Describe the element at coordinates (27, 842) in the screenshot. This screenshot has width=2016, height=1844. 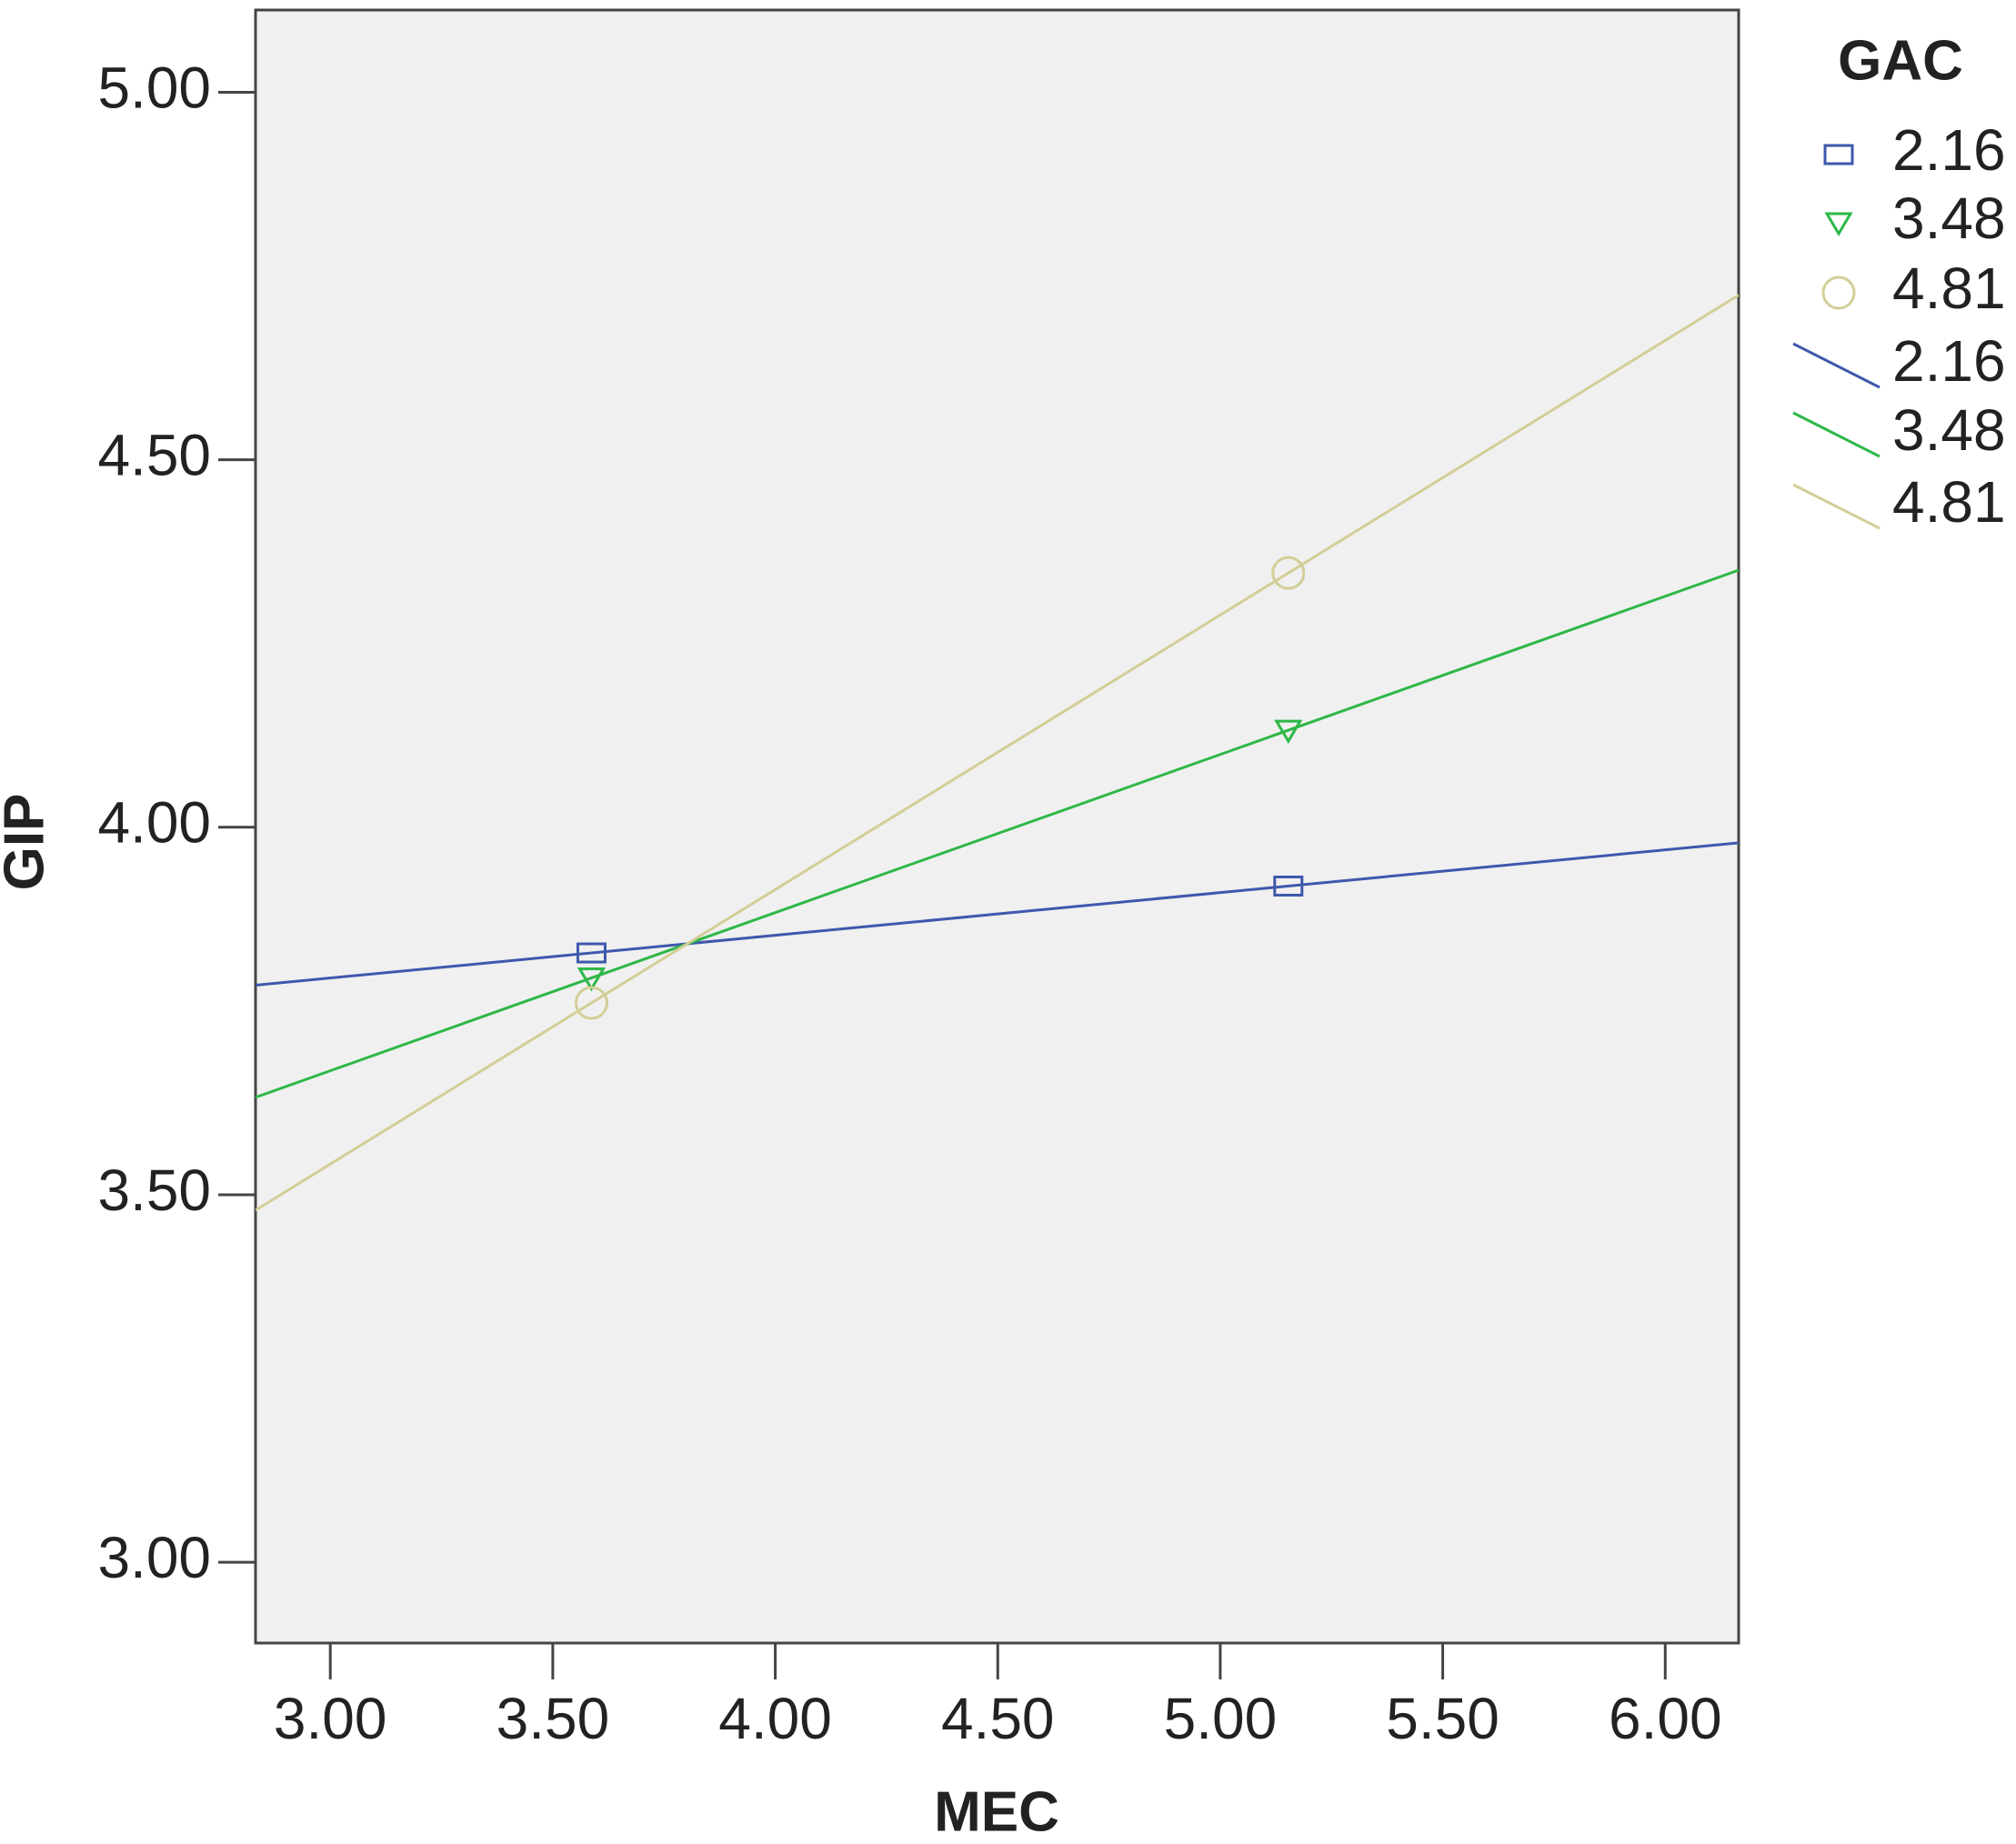
I see `y-axis-title: GIP` at that location.